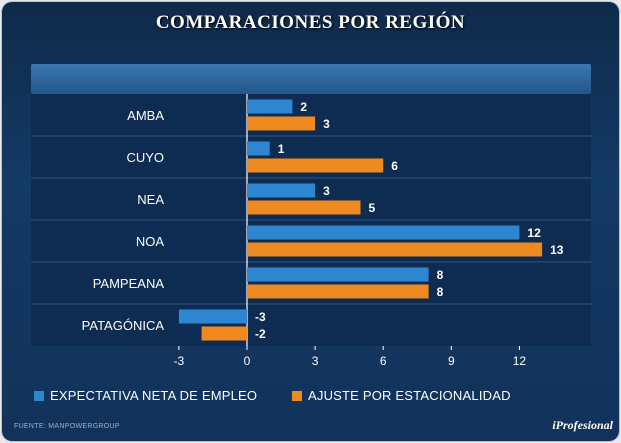 This screenshot has width=621, height=443. Describe the element at coordinates (383, 361) in the screenshot. I see `x-tick-label: 6` at that location.